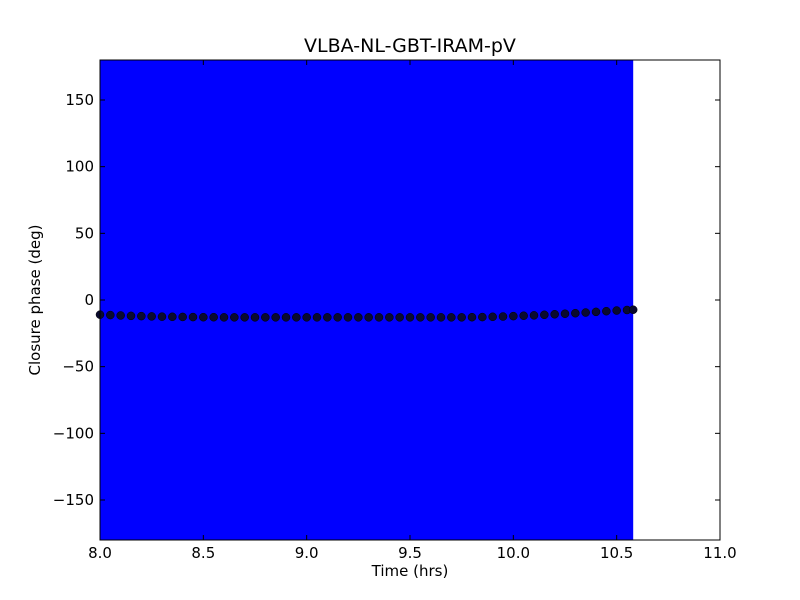 The width and height of the screenshot is (800, 600). Describe the element at coordinates (513, 553) in the screenshot. I see `x-tick-label: 10.0` at that location.